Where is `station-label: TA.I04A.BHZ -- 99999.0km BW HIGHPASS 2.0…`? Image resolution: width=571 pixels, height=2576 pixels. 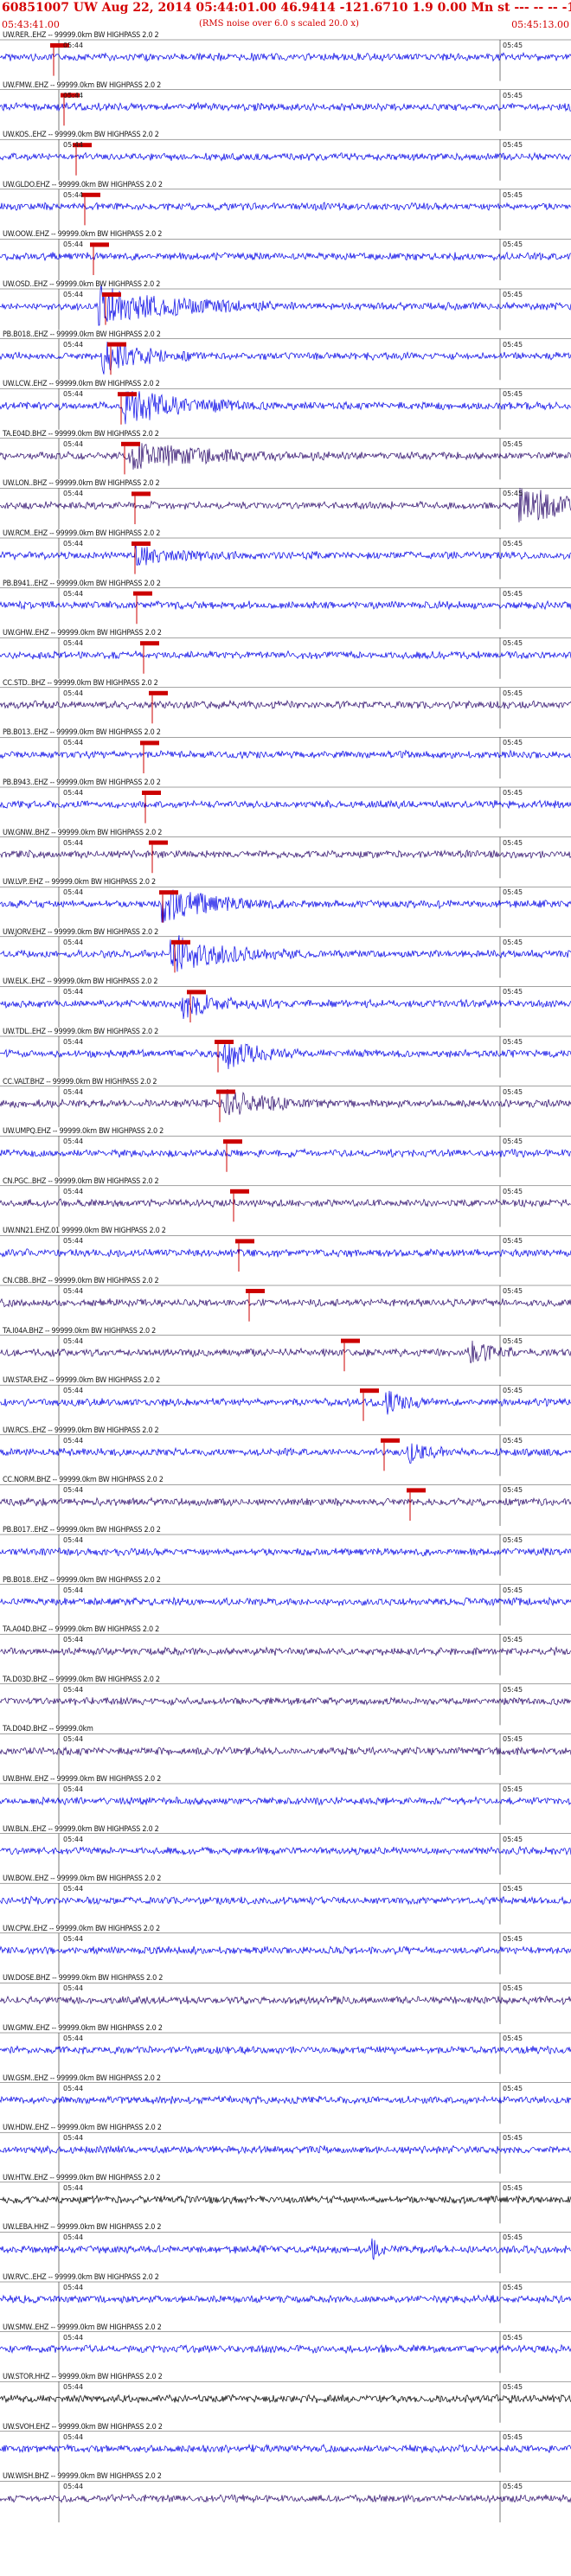
station-label: TA.I04A.BHZ -- 99999.0km BW HIGHPASS 2.0… is located at coordinates (79, 1331).